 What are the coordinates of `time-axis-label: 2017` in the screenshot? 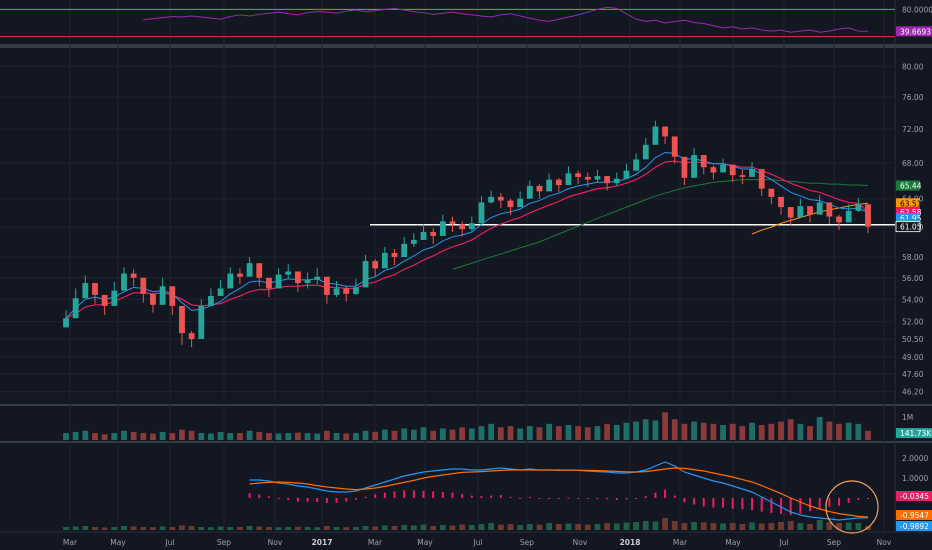 It's located at (322, 542).